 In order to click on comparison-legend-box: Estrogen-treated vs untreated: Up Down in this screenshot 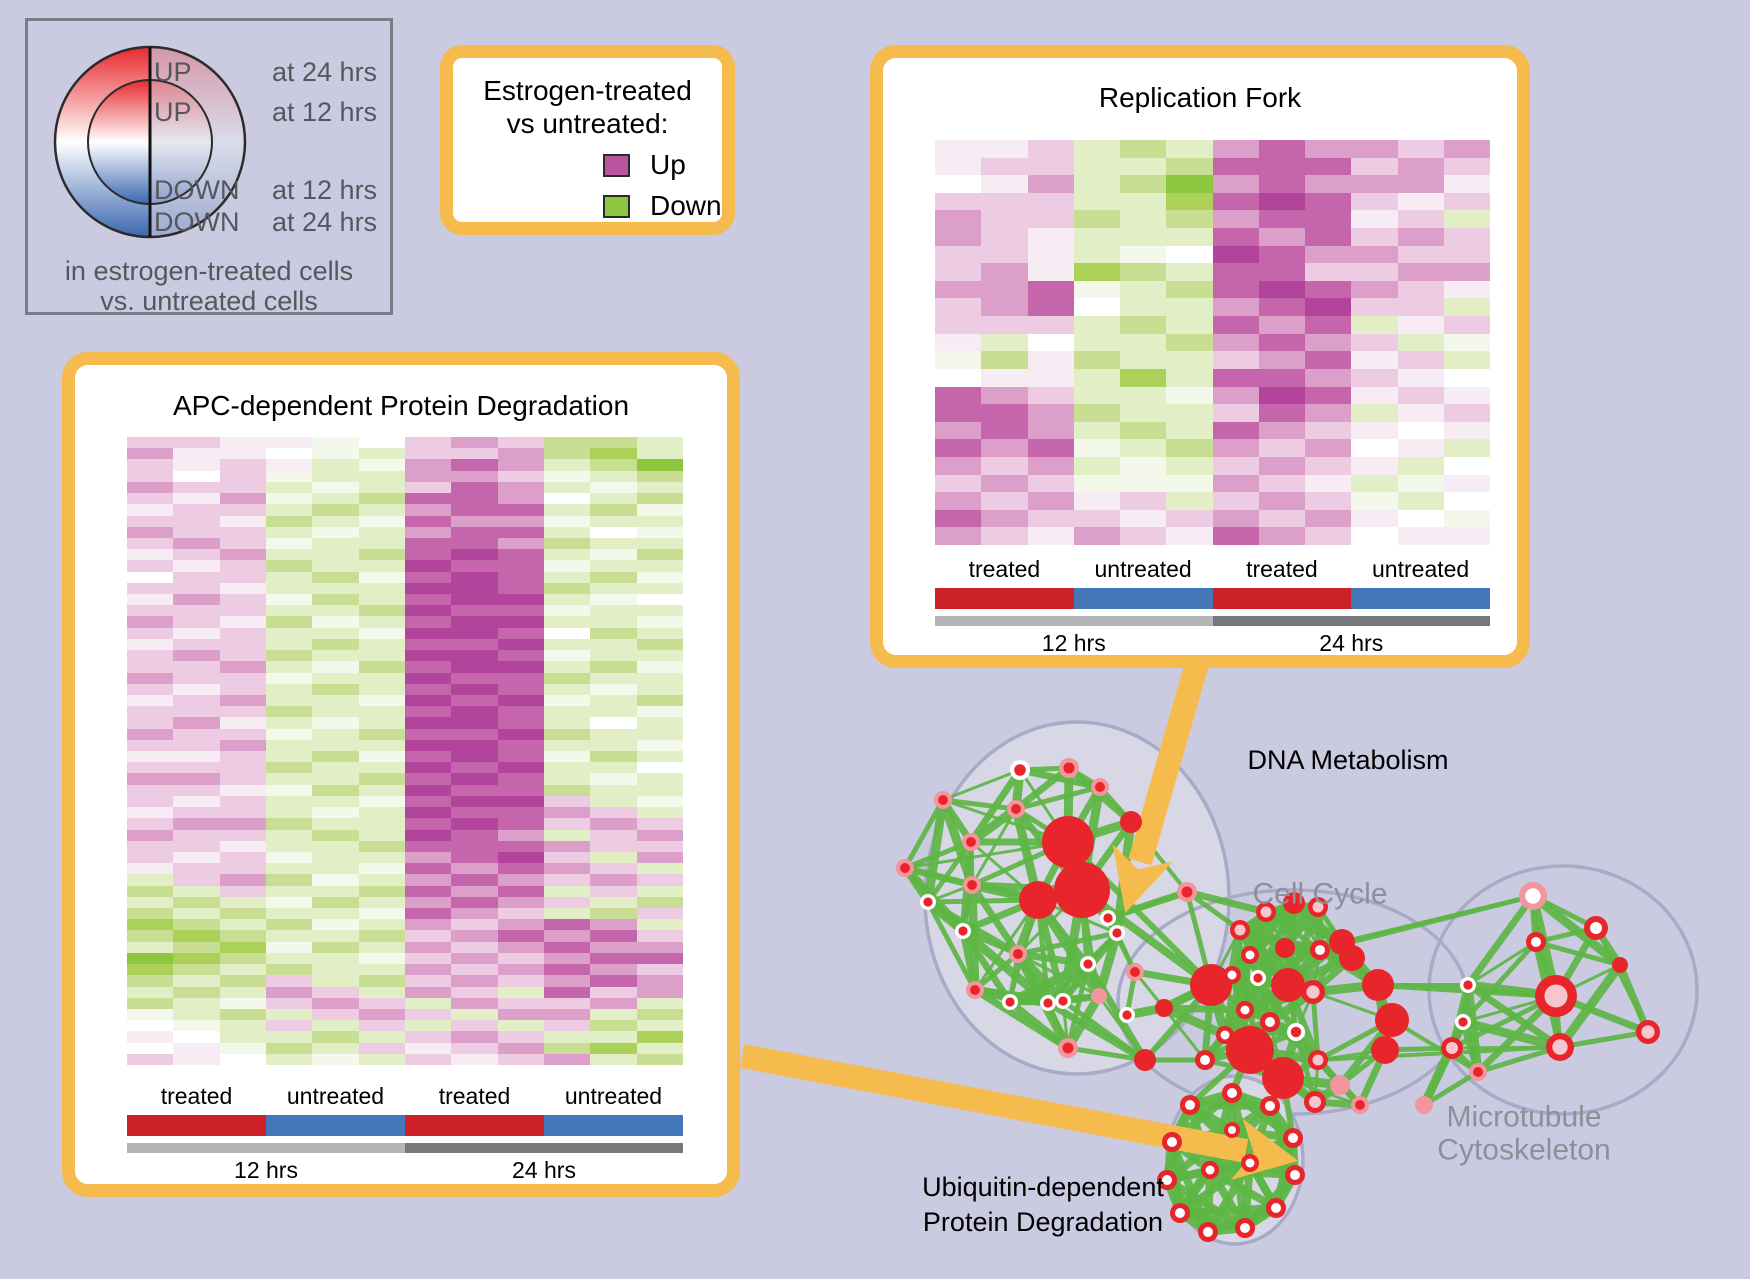, I will do `click(587, 140)`.